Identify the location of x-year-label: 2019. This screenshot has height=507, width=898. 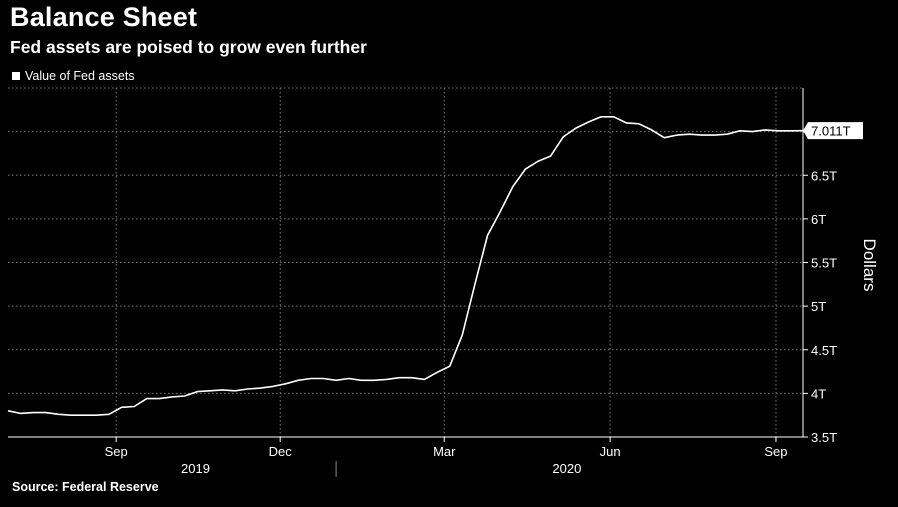
(195, 468).